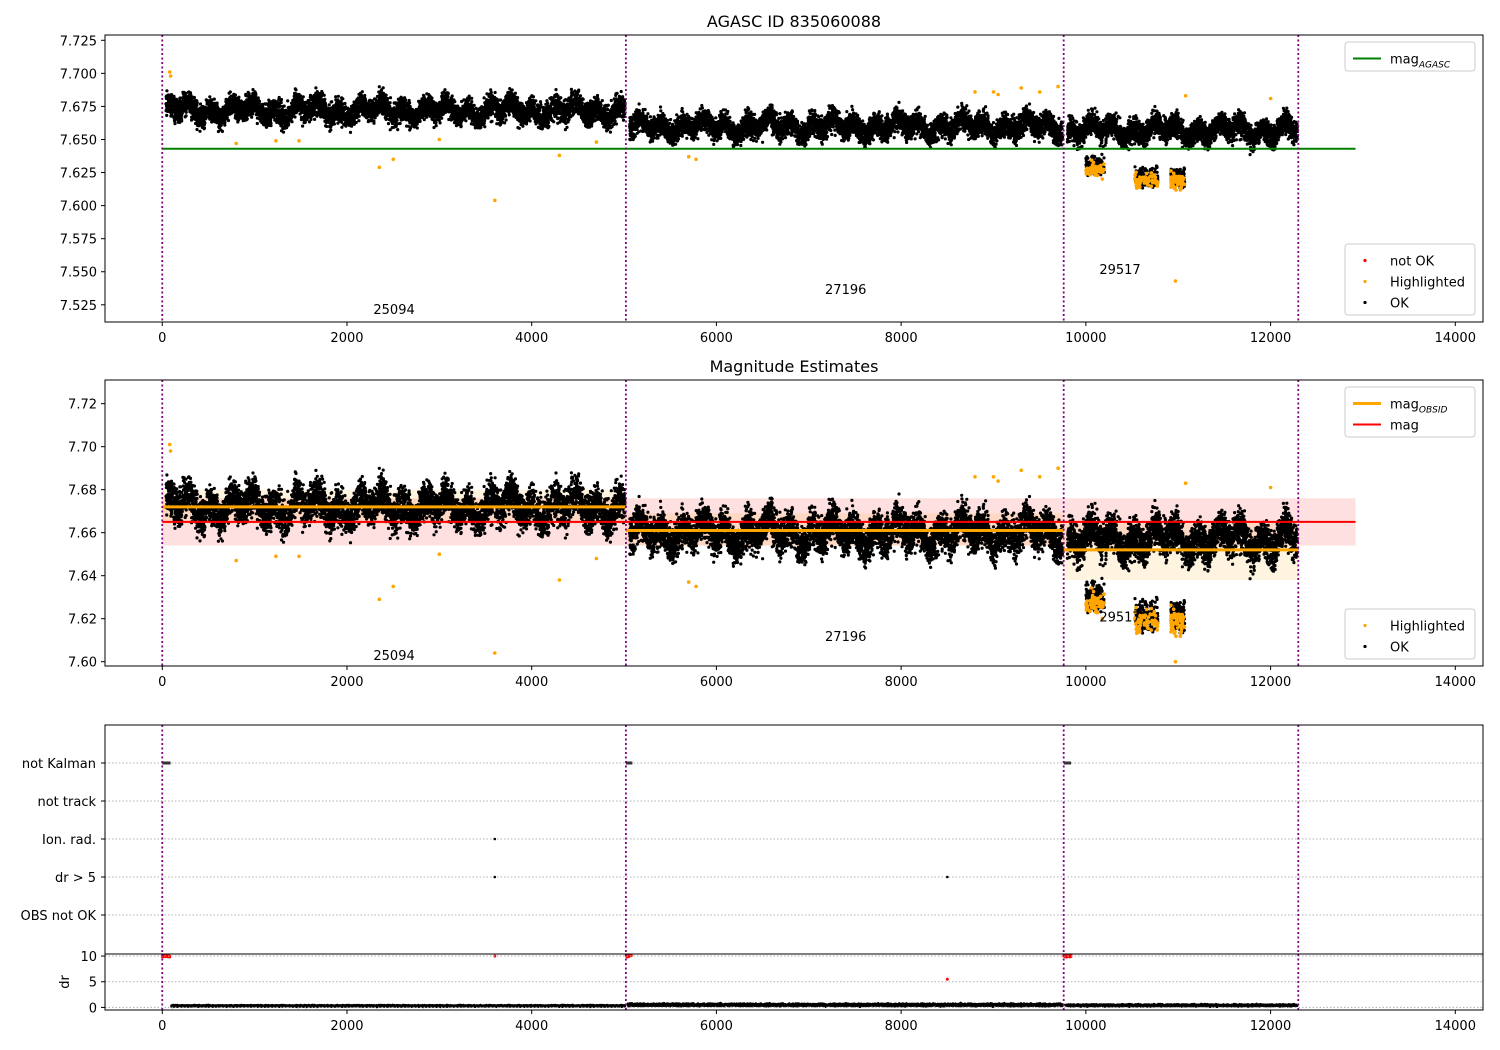  What do you see at coordinates (93, 983) in the screenshot?
I see `ytick-label: 5` at bounding box center [93, 983].